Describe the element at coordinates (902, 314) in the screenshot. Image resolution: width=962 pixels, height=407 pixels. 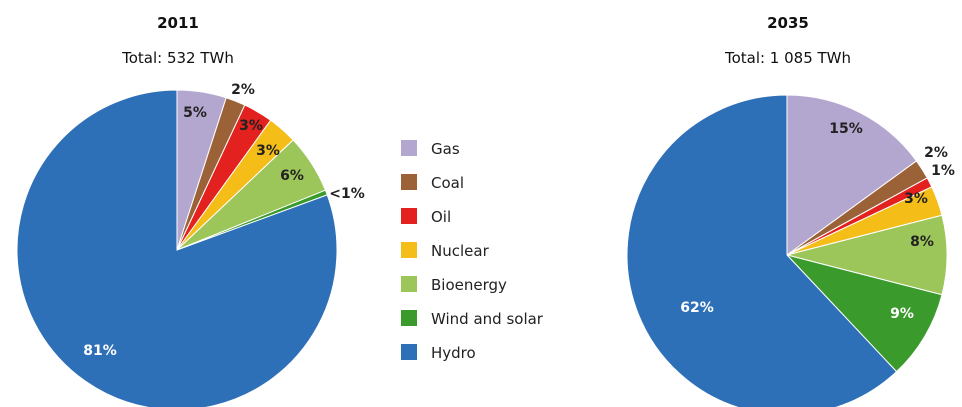
I see `slice-label-2035-wind-and-solar: 9%` at that location.